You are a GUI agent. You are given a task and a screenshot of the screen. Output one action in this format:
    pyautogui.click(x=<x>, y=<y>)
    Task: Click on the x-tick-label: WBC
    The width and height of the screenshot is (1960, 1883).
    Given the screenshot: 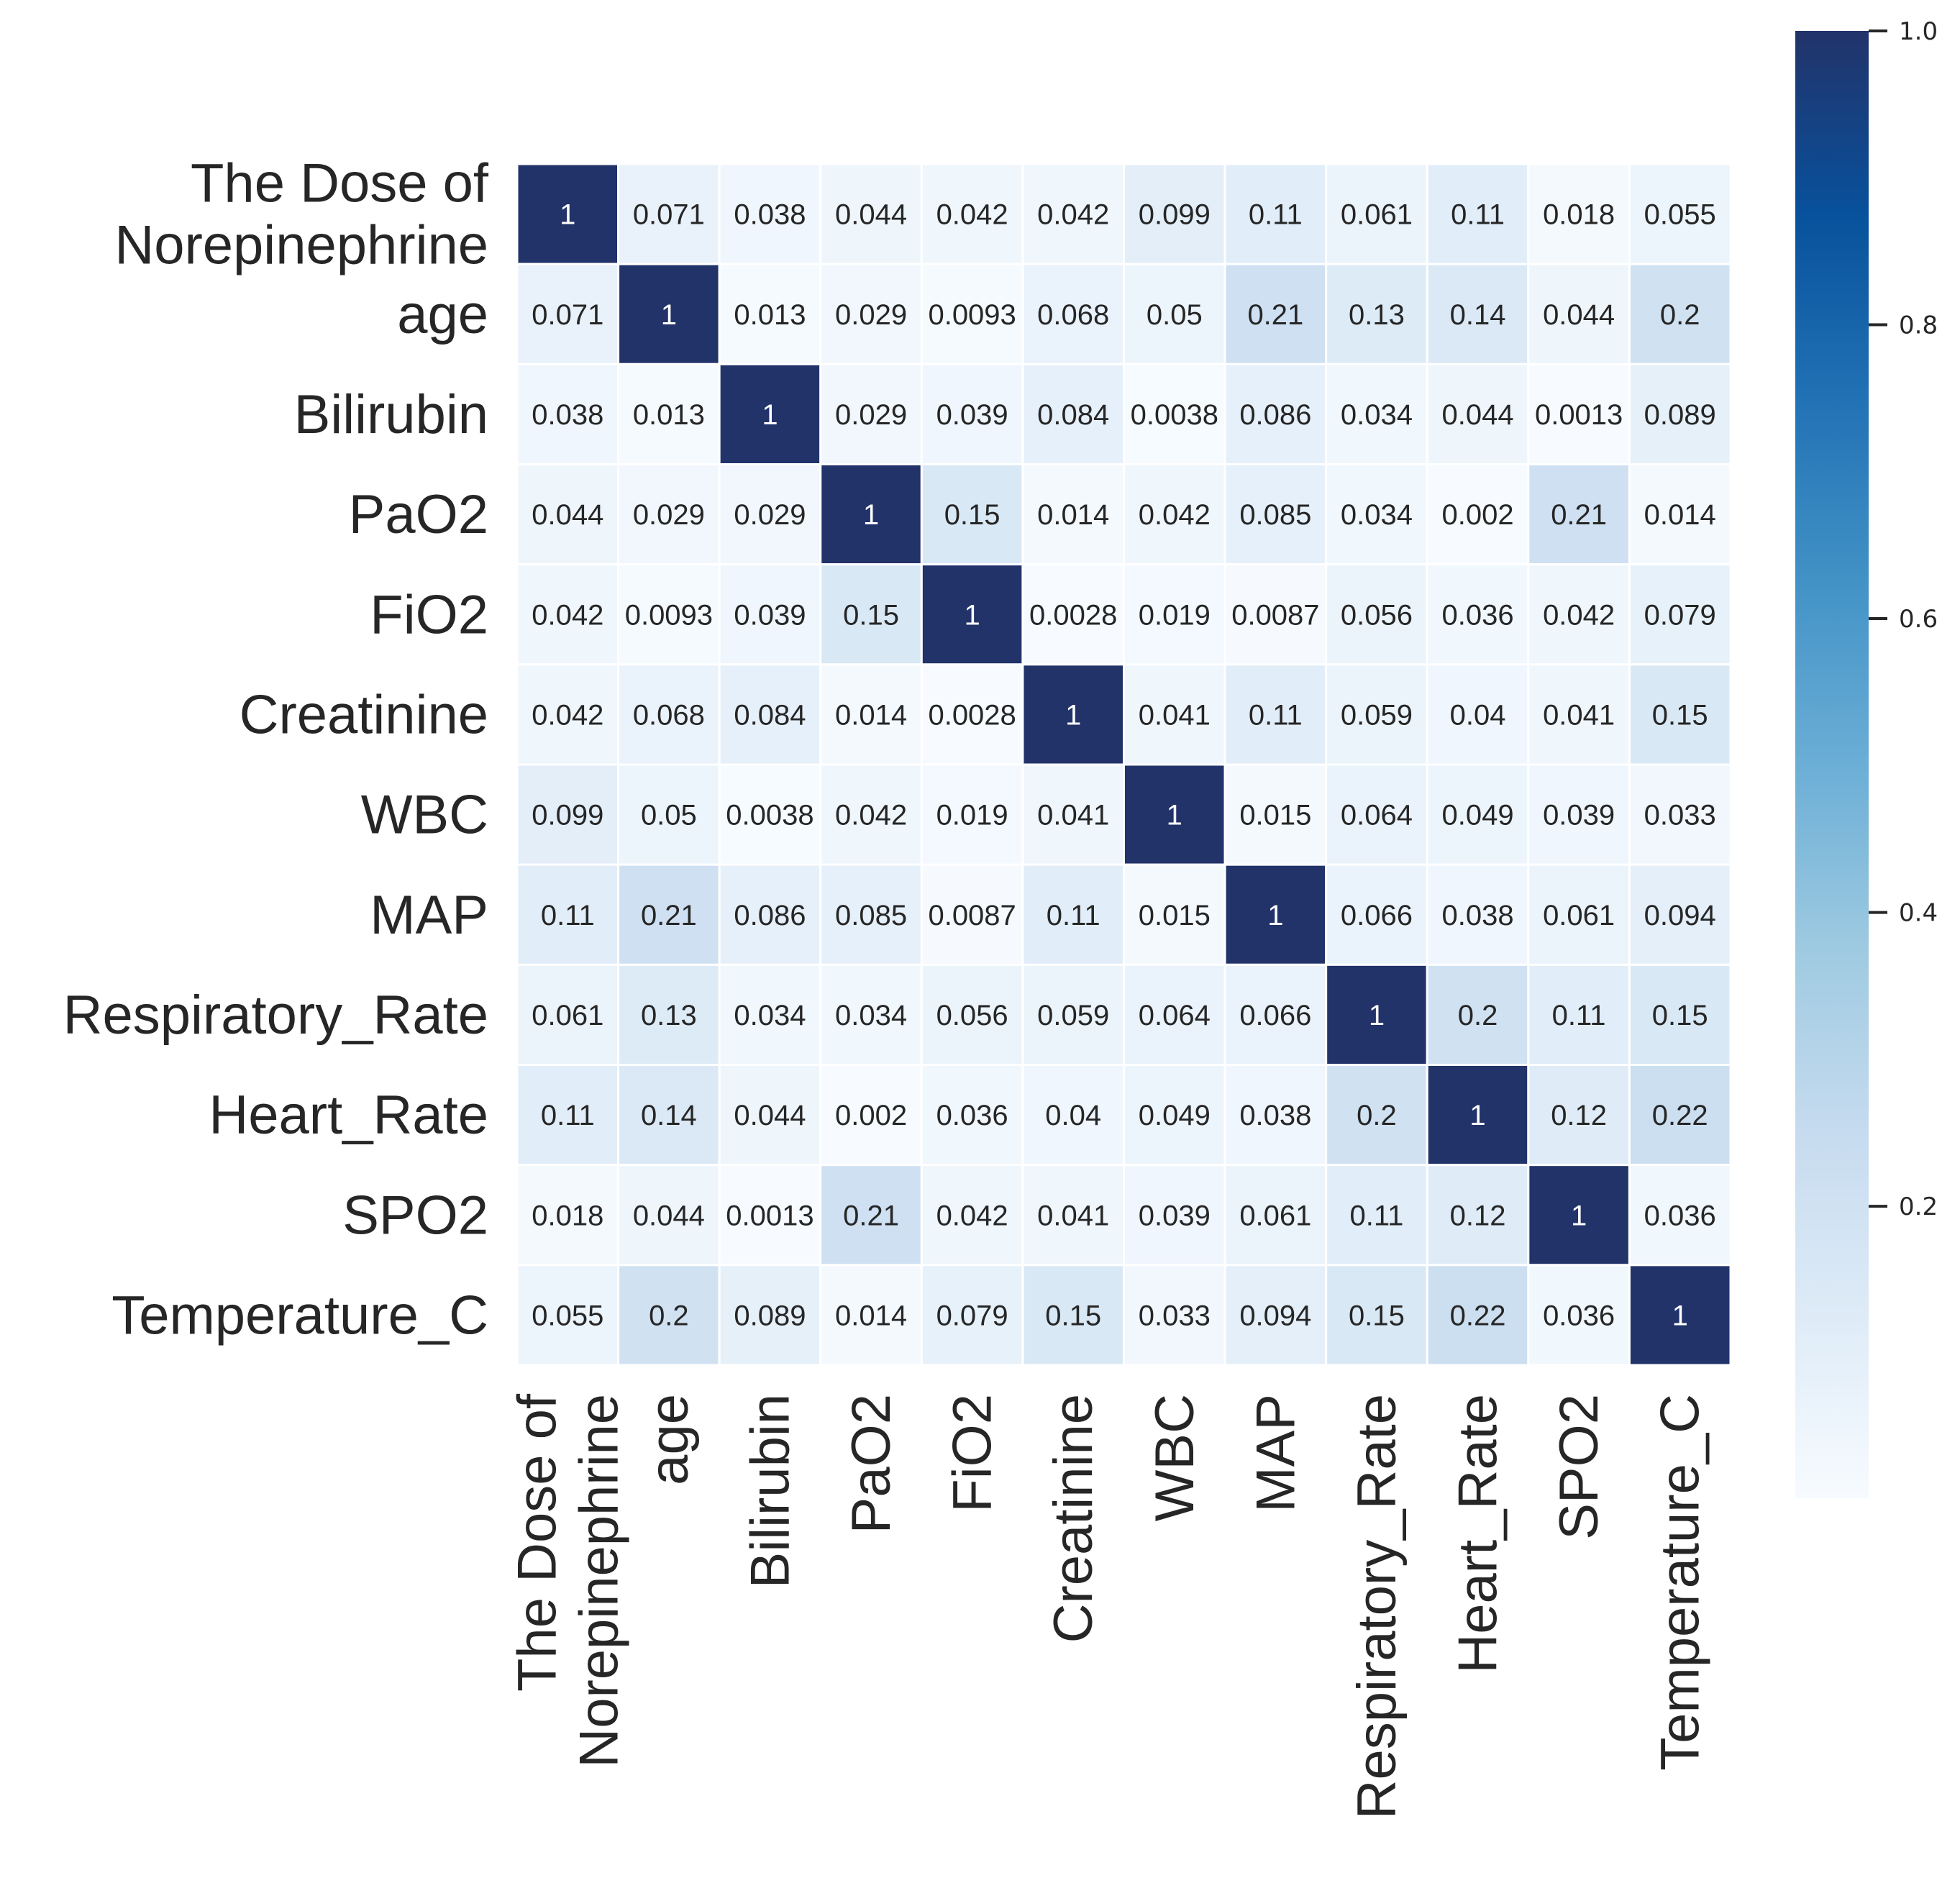 What is the action you would take?
    pyautogui.click(x=1174, y=1457)
    